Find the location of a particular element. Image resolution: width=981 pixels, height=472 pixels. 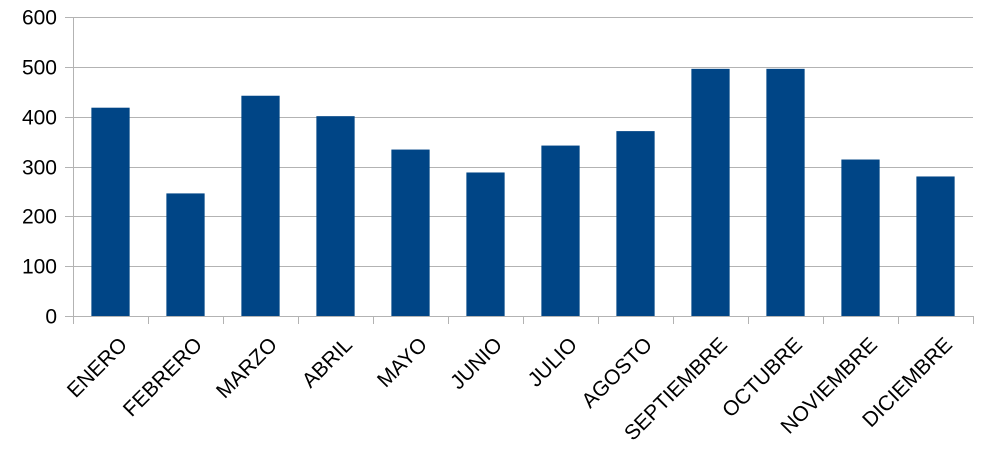

bar-mayo is located at coordinates (410, 232).